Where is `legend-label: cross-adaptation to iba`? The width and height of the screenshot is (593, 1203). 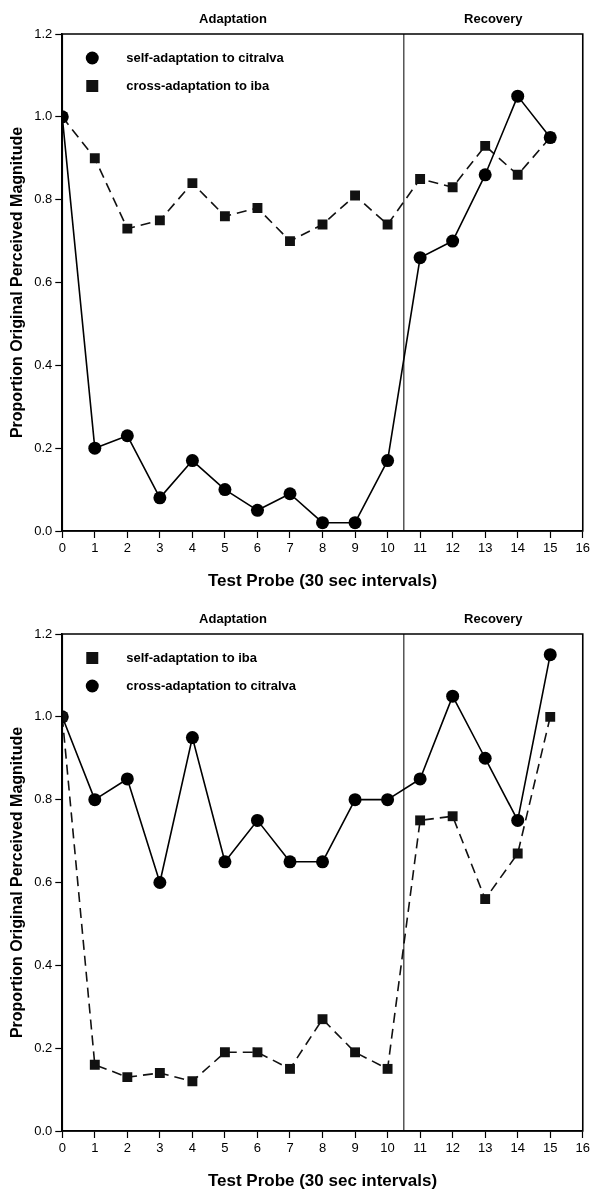 legend-label: cross-adaptation to iba is located at coordinates (198, 85).